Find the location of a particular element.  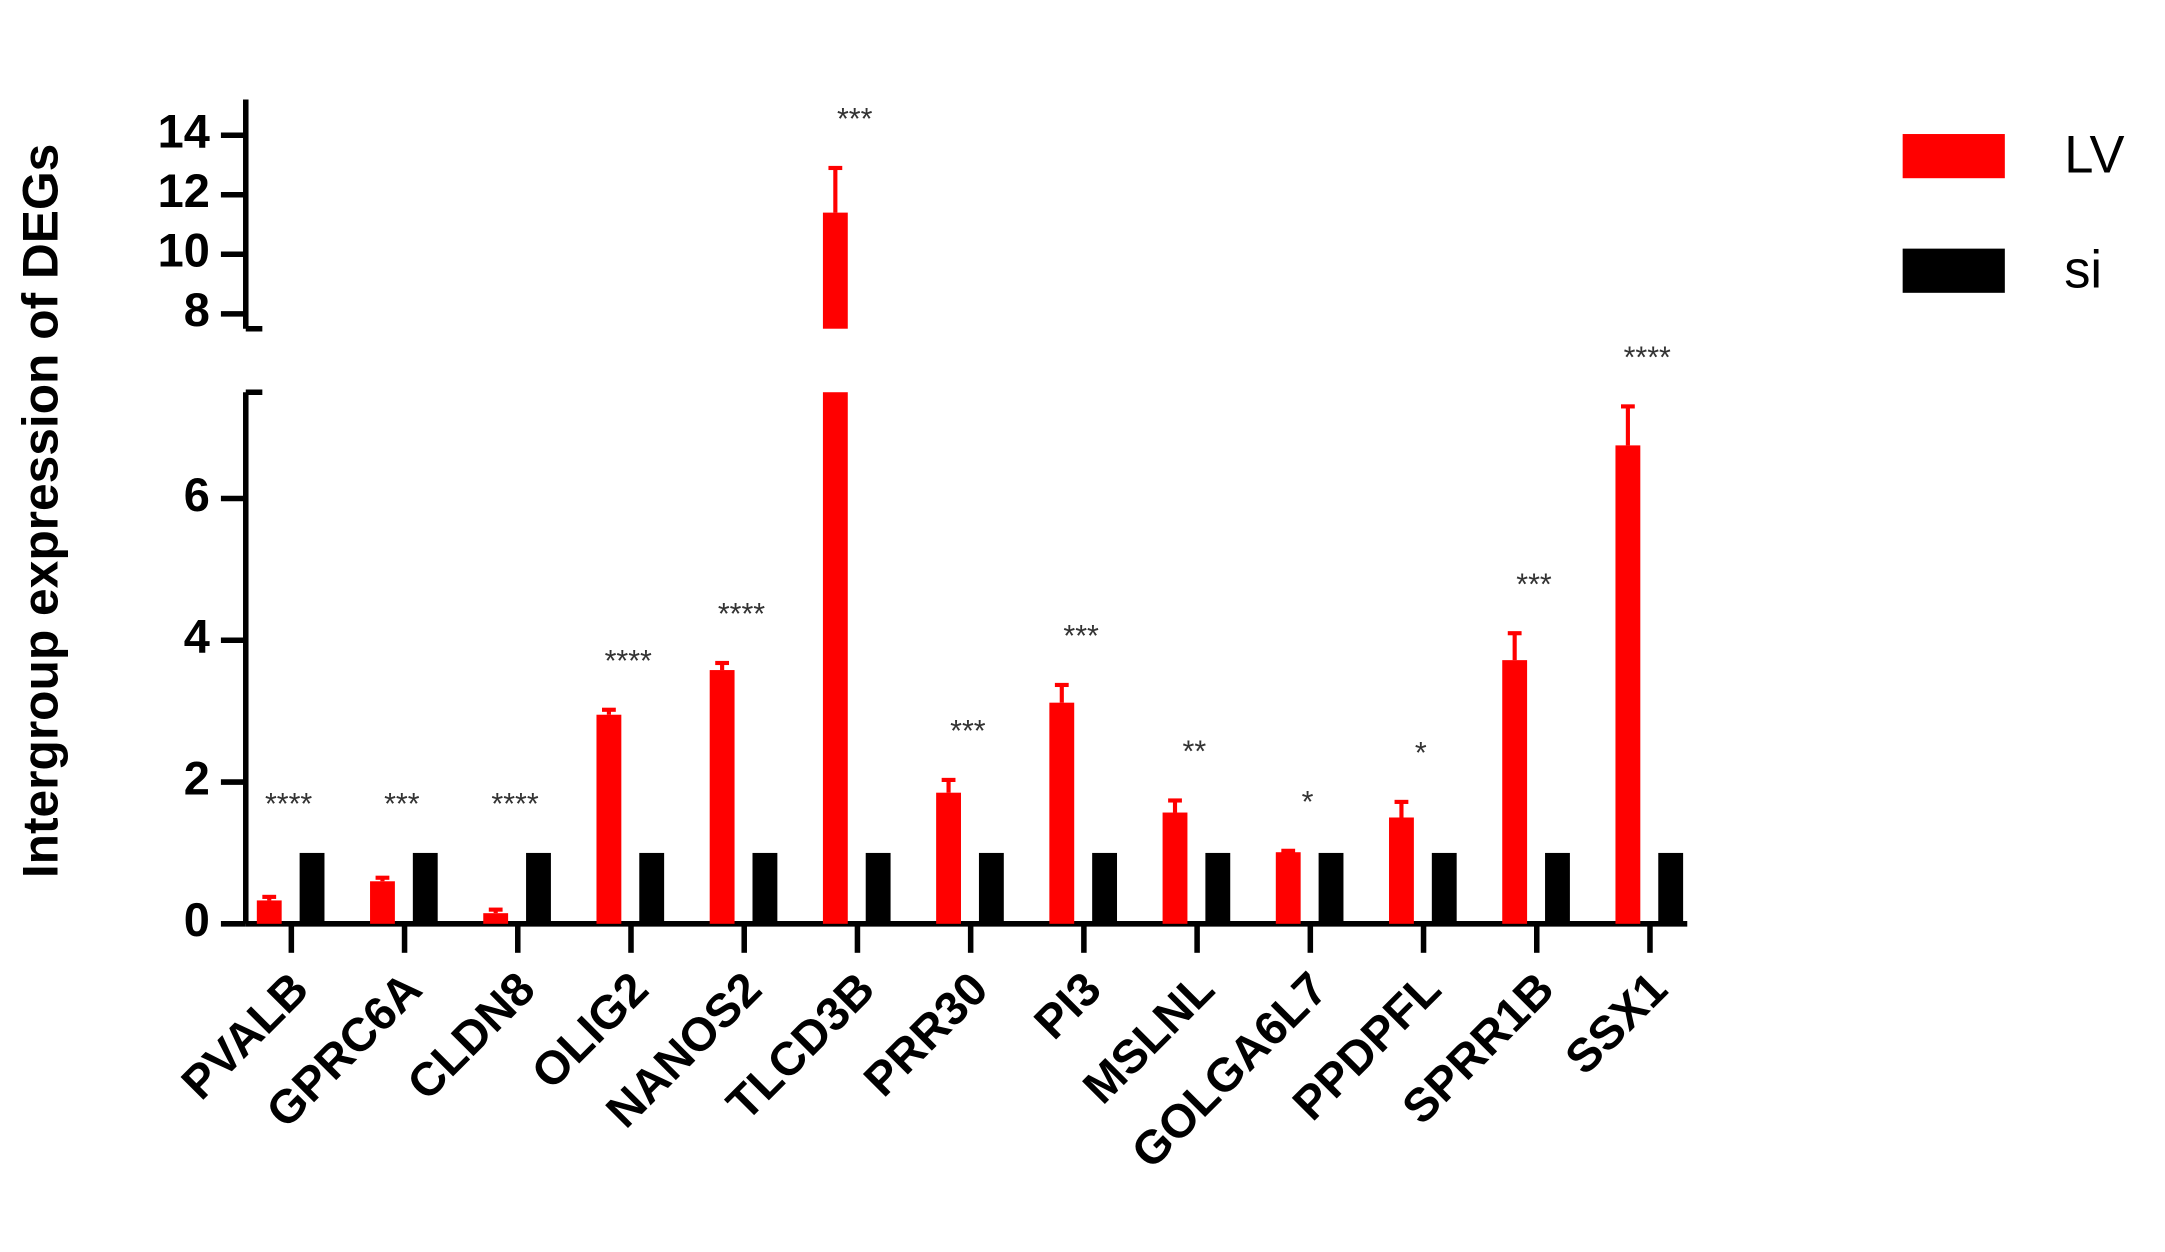

y-tick-label: 10 is located at coordinates (184, 251).